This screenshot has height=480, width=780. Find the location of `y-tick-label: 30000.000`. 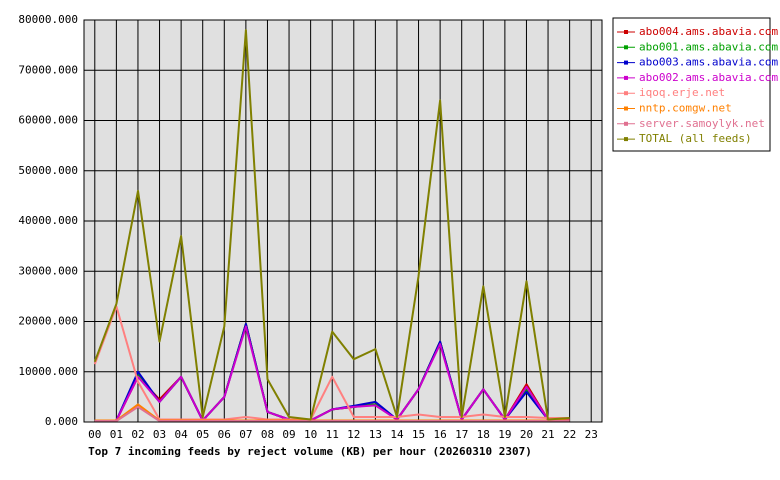

y-tick-label: 30000.000 is located at coordinates (48, 270).